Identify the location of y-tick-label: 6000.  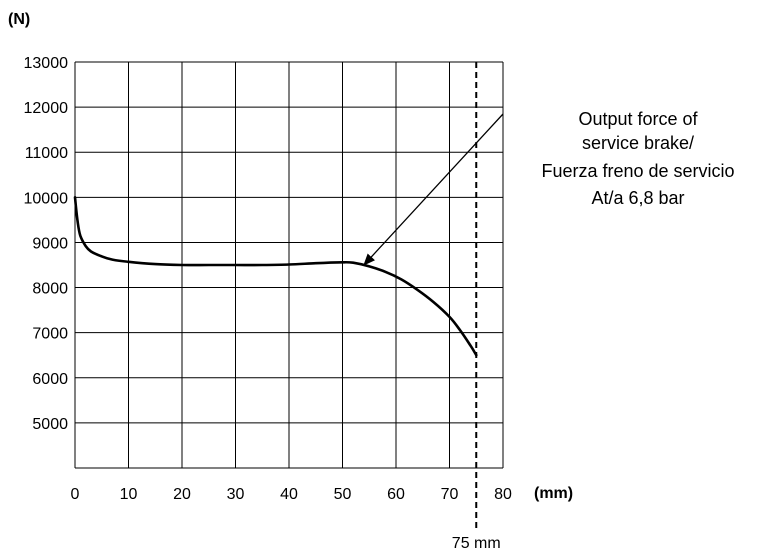
(50, 379).